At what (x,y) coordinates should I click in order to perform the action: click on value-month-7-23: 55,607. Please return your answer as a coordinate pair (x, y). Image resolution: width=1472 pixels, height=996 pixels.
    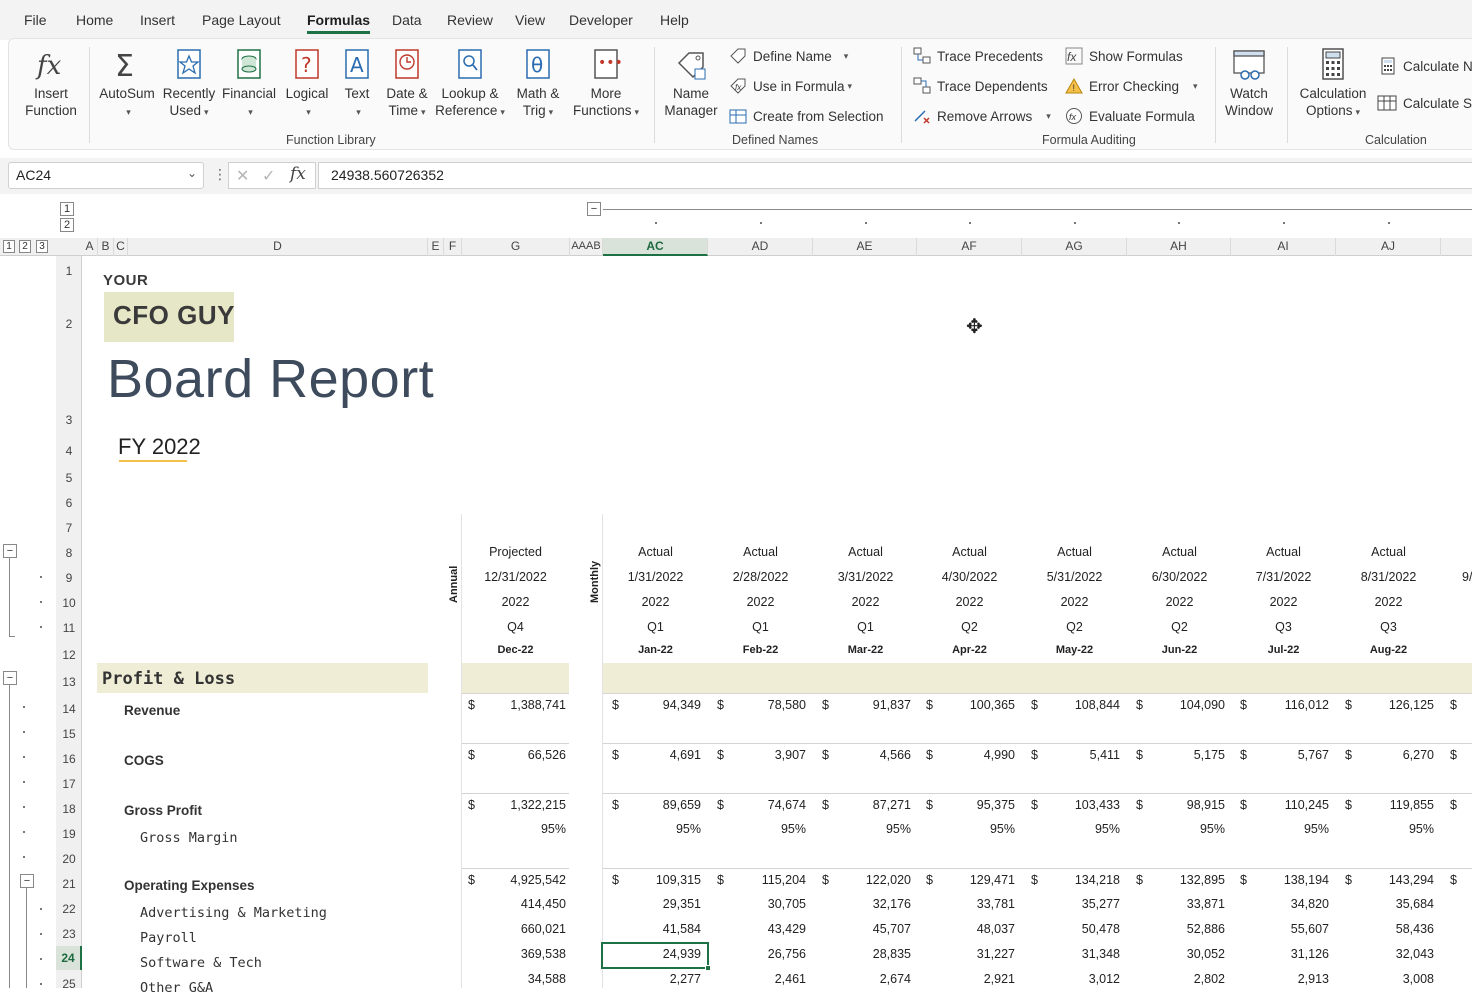
    Looking at the image, I should click on (1309, 929).